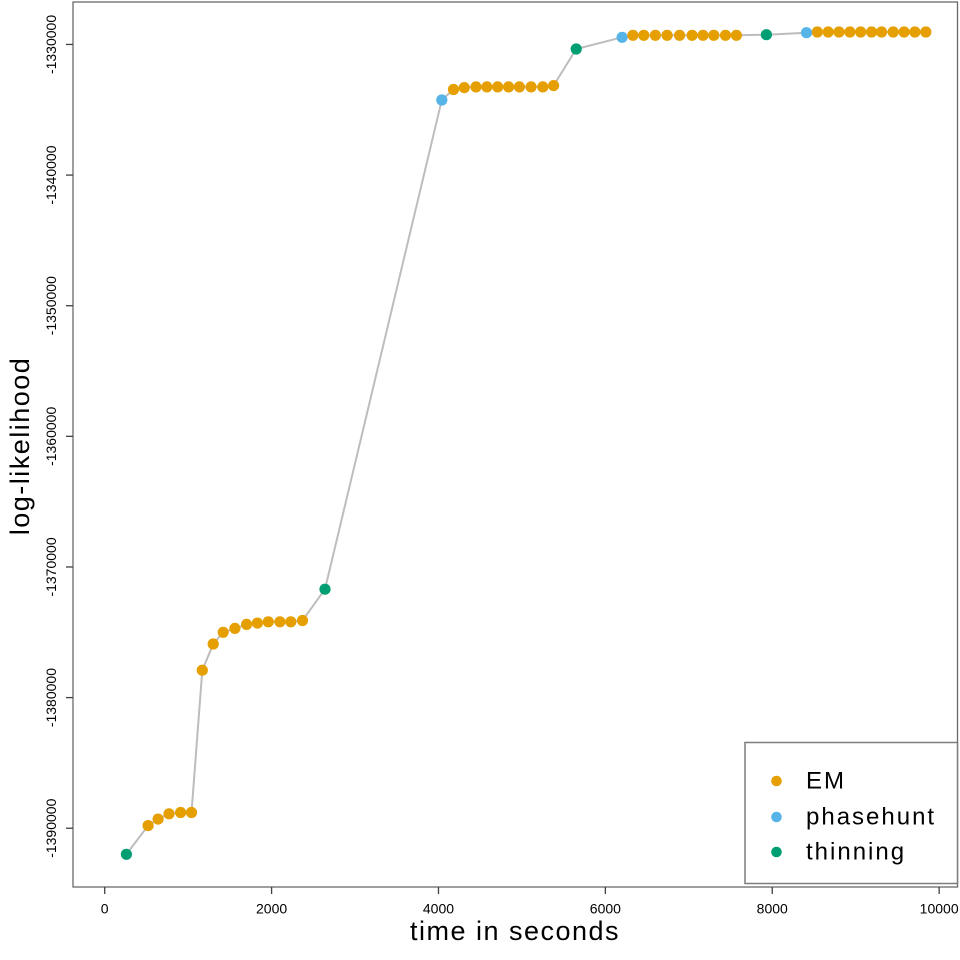 This screenshot has height=960, width=960. I want to click on x-tick-label: 2000, so click(271, 909).